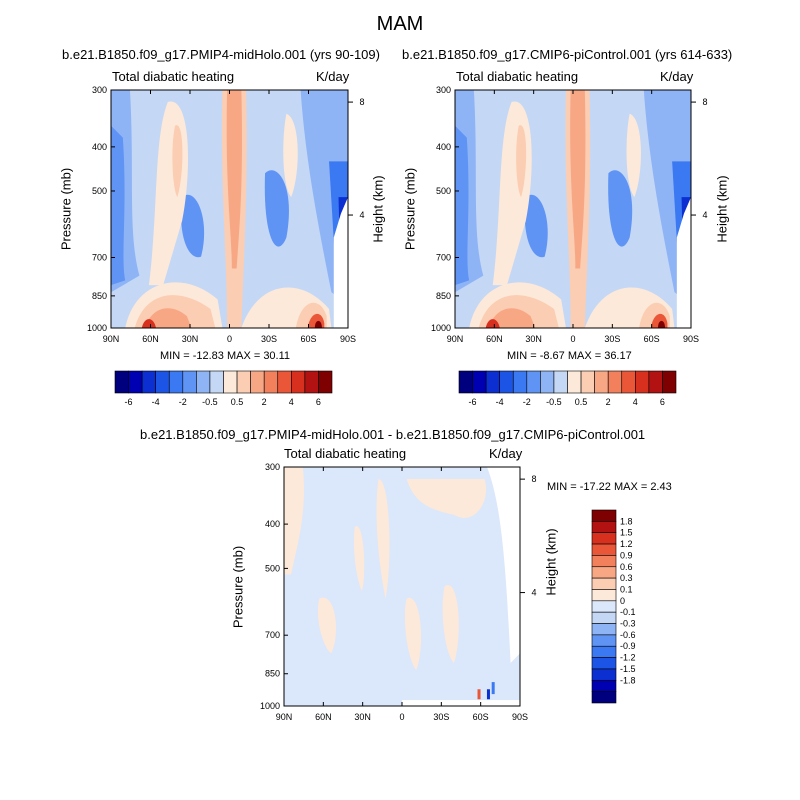  What do you see at coordinates (229, 209) in the screenshot?
I see `field-layer` at bounding box center [229, 209].